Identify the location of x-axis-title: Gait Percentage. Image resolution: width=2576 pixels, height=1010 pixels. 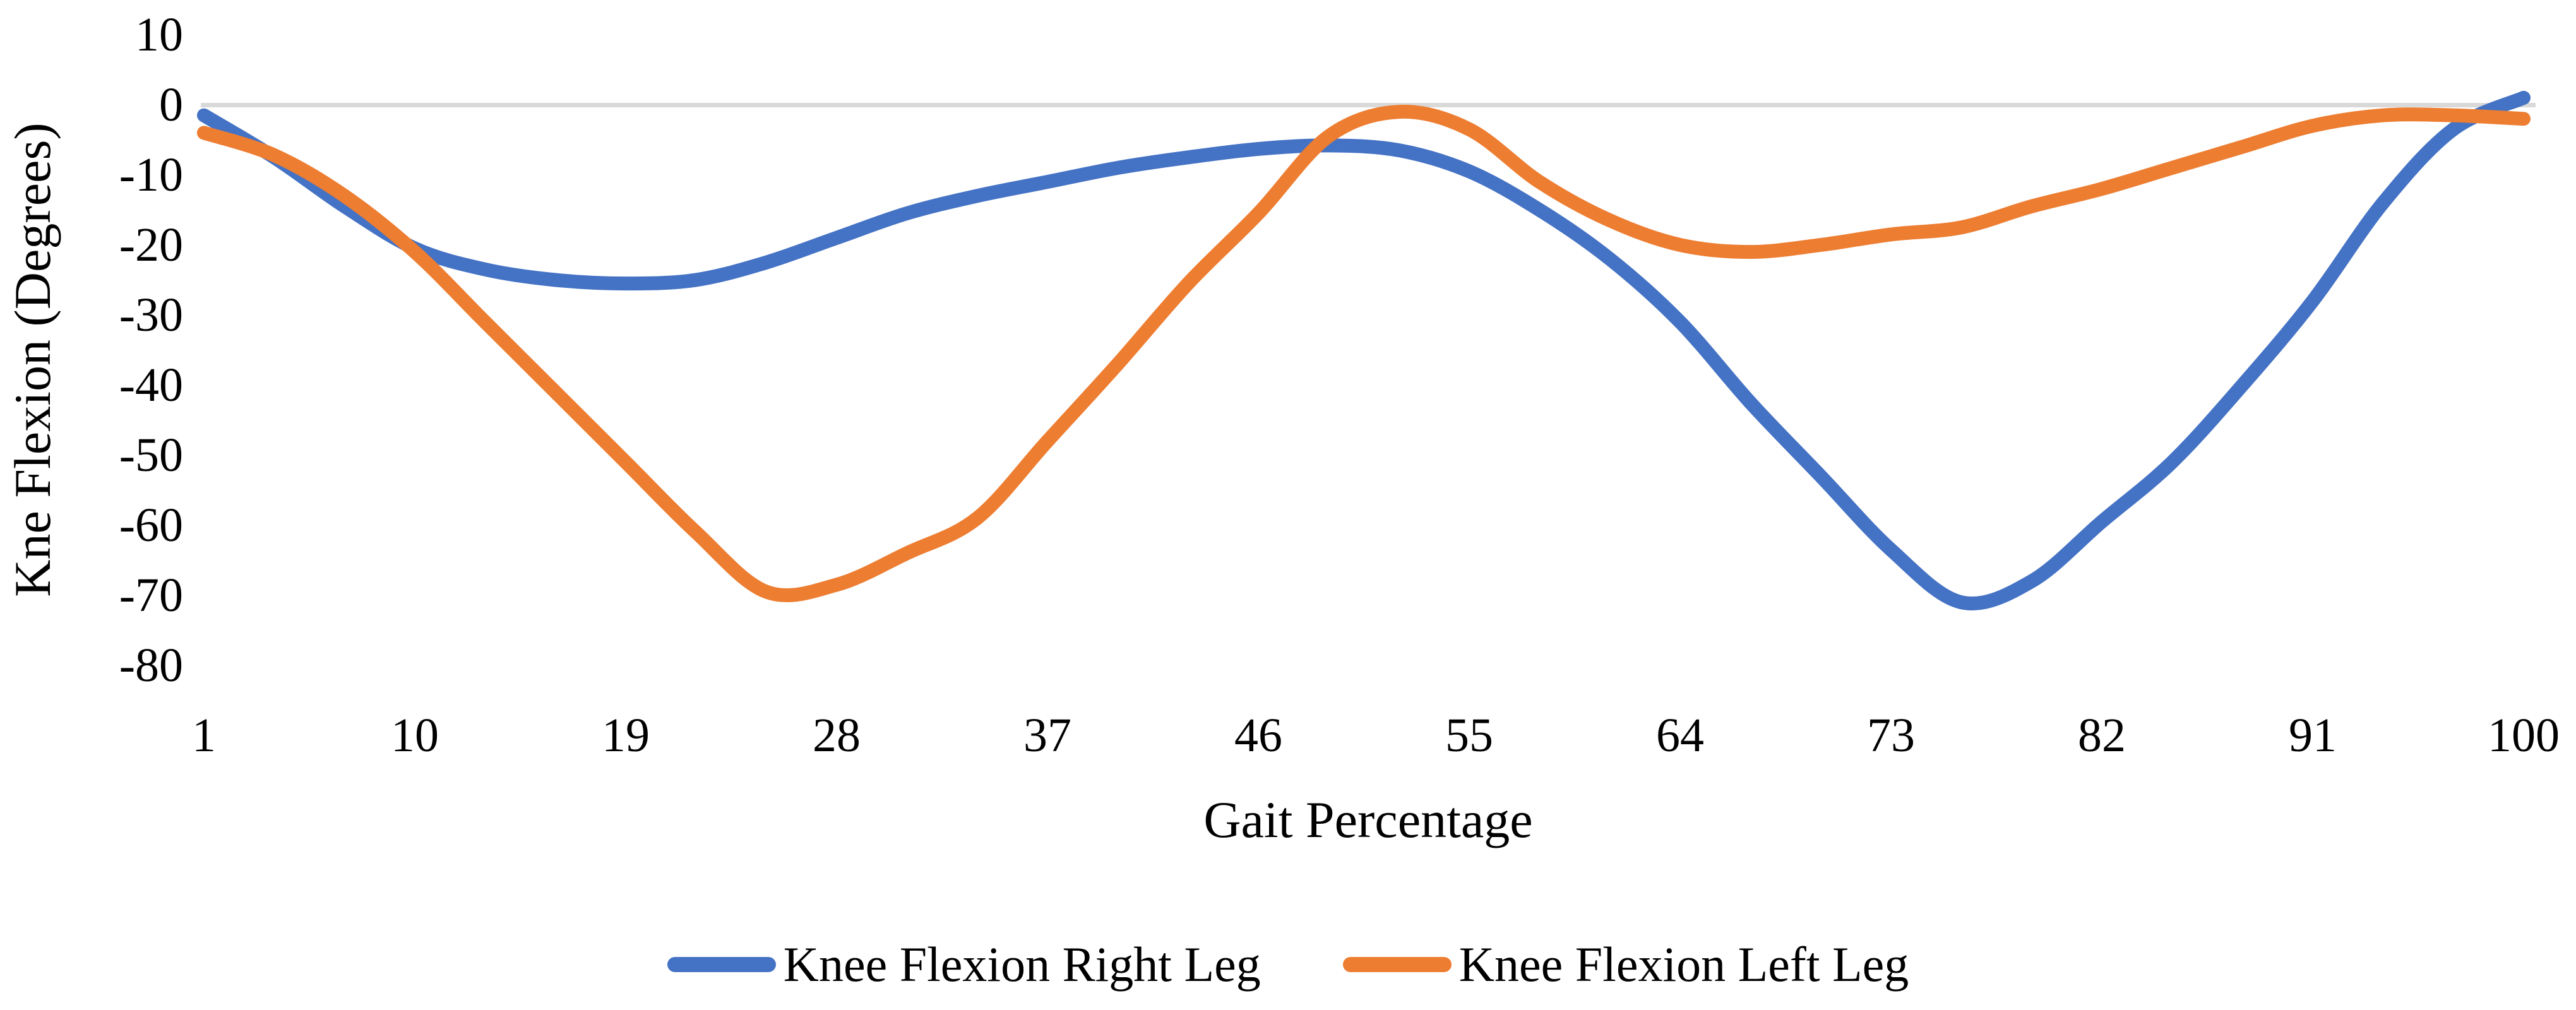
(1368, 820).